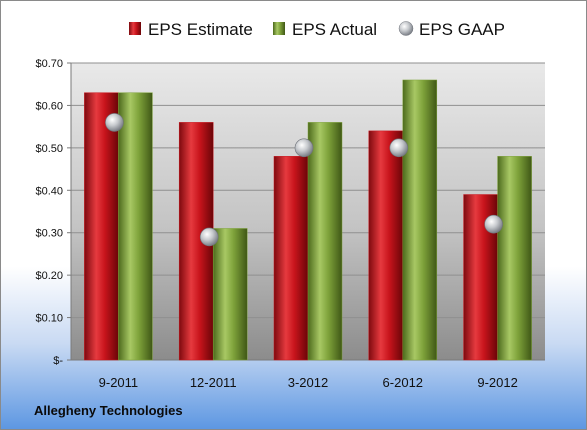 The image size is (587, 430). What do you see at coordinates (462, 29) in the screenshot?
I see `legend-gaap-label: EPS GAAP` at bounding box center [462, 29].